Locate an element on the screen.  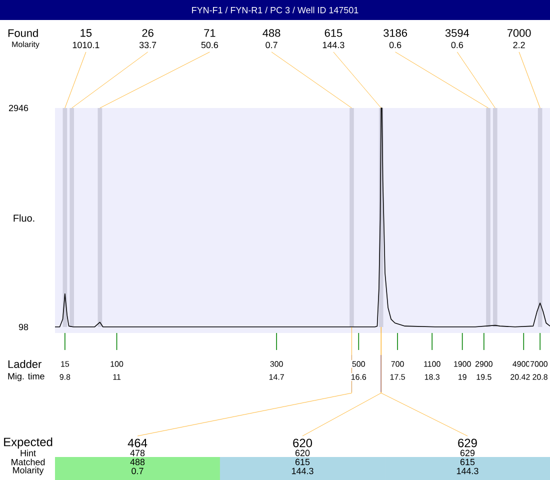
annotation: 464 is located at coordinates (138, 443).